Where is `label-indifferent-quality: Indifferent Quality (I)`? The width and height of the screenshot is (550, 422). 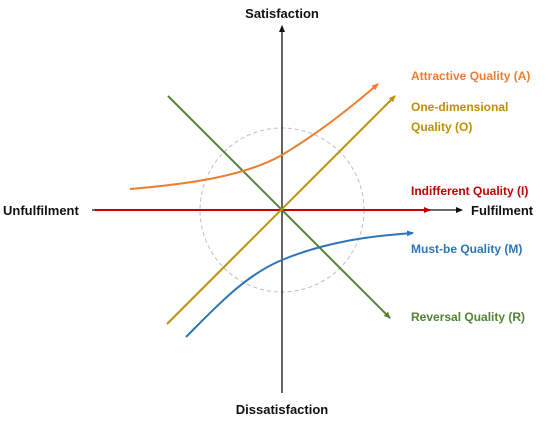
label-indifferent-quality: Indifferent Quality (I) is located at coordinates (469, 191).